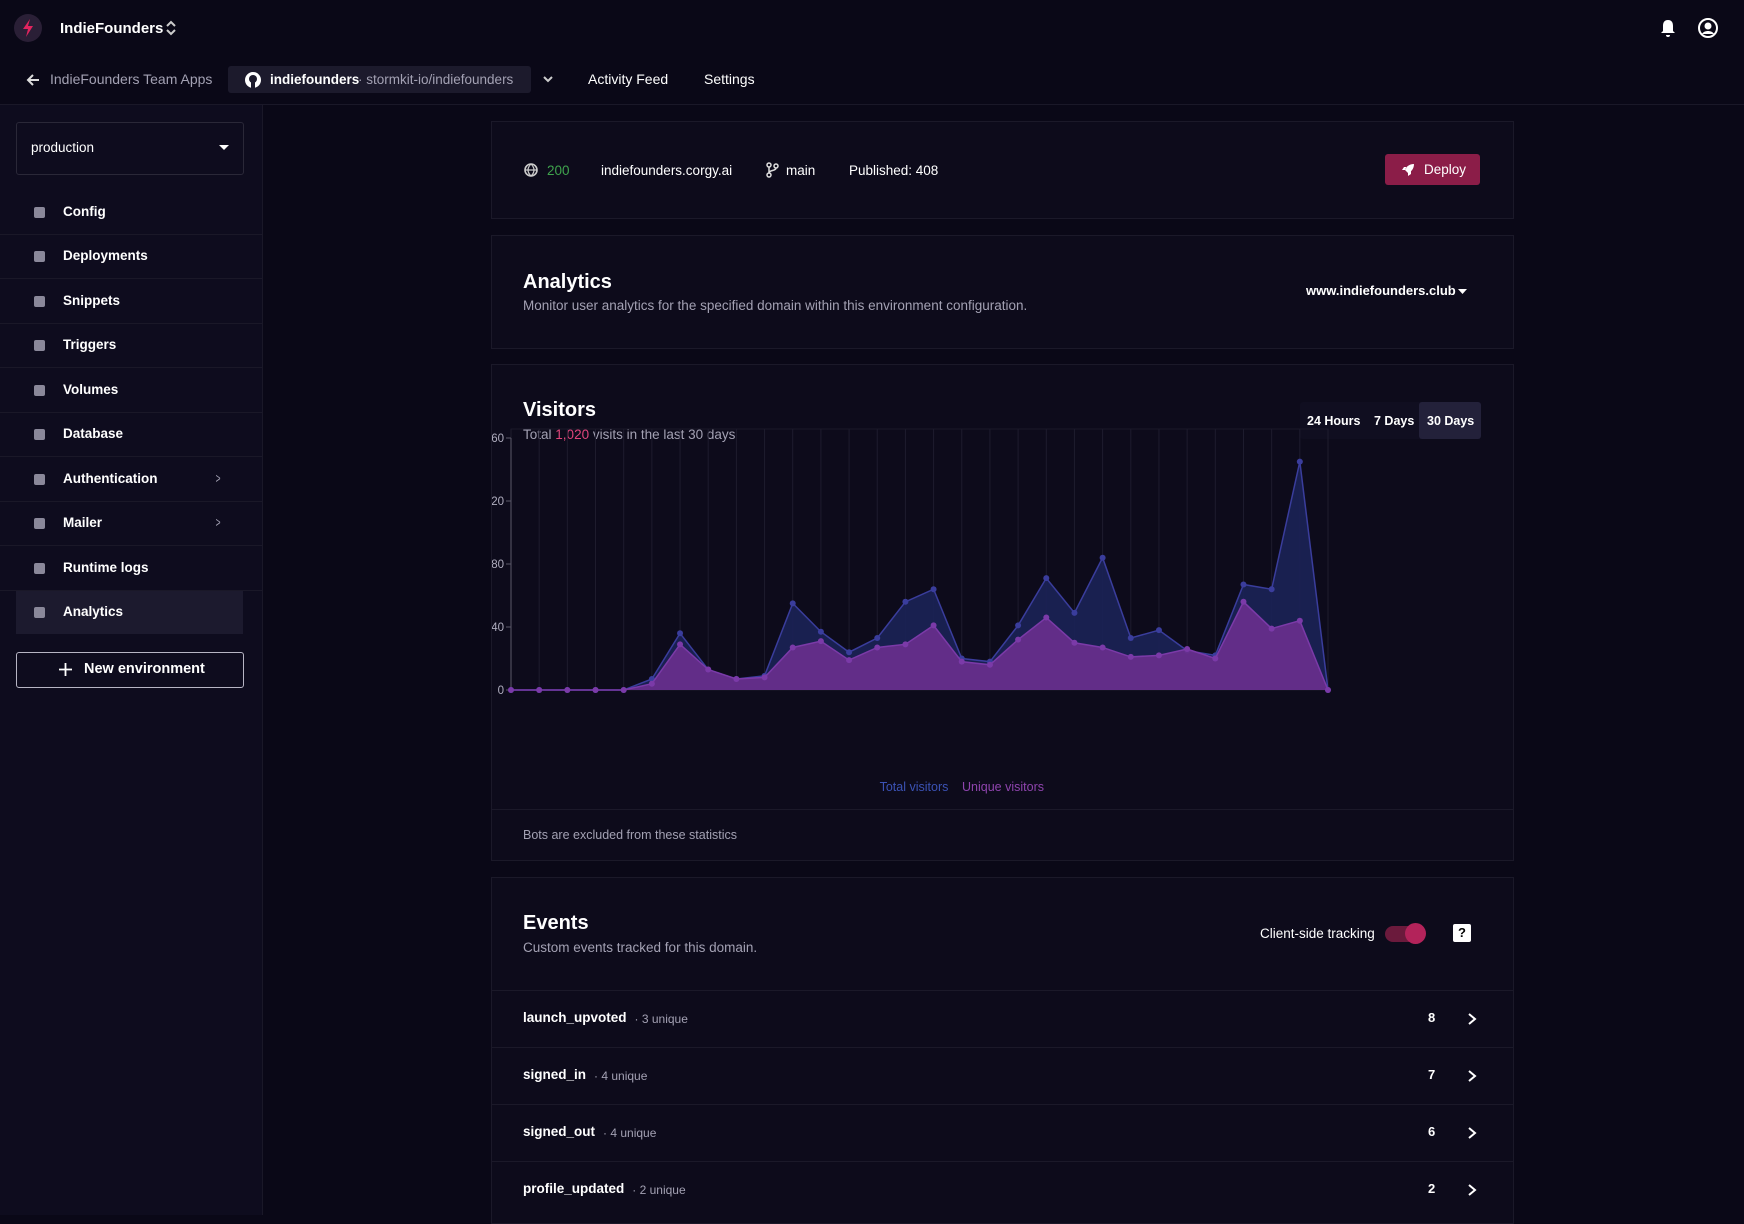 The width and height of the screenshot is (1744, 1224). Describe the element at coordinates (93, 611) in the screenshot. I see `sidebar-item: Analytics` at that location.